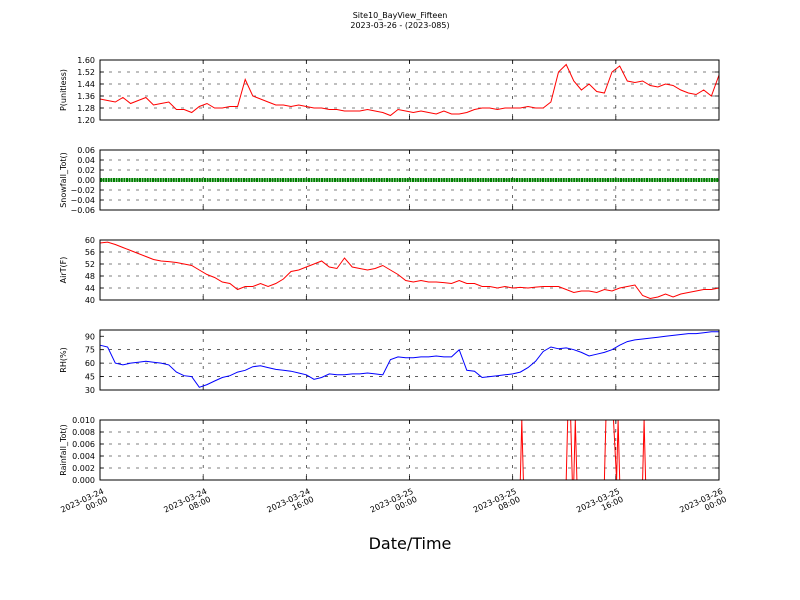 This screenshot has width=800, height=600. Describe the element at coordinates (82, 200) in the screenshot. I see `y-tick-label: −0.04` at that location.